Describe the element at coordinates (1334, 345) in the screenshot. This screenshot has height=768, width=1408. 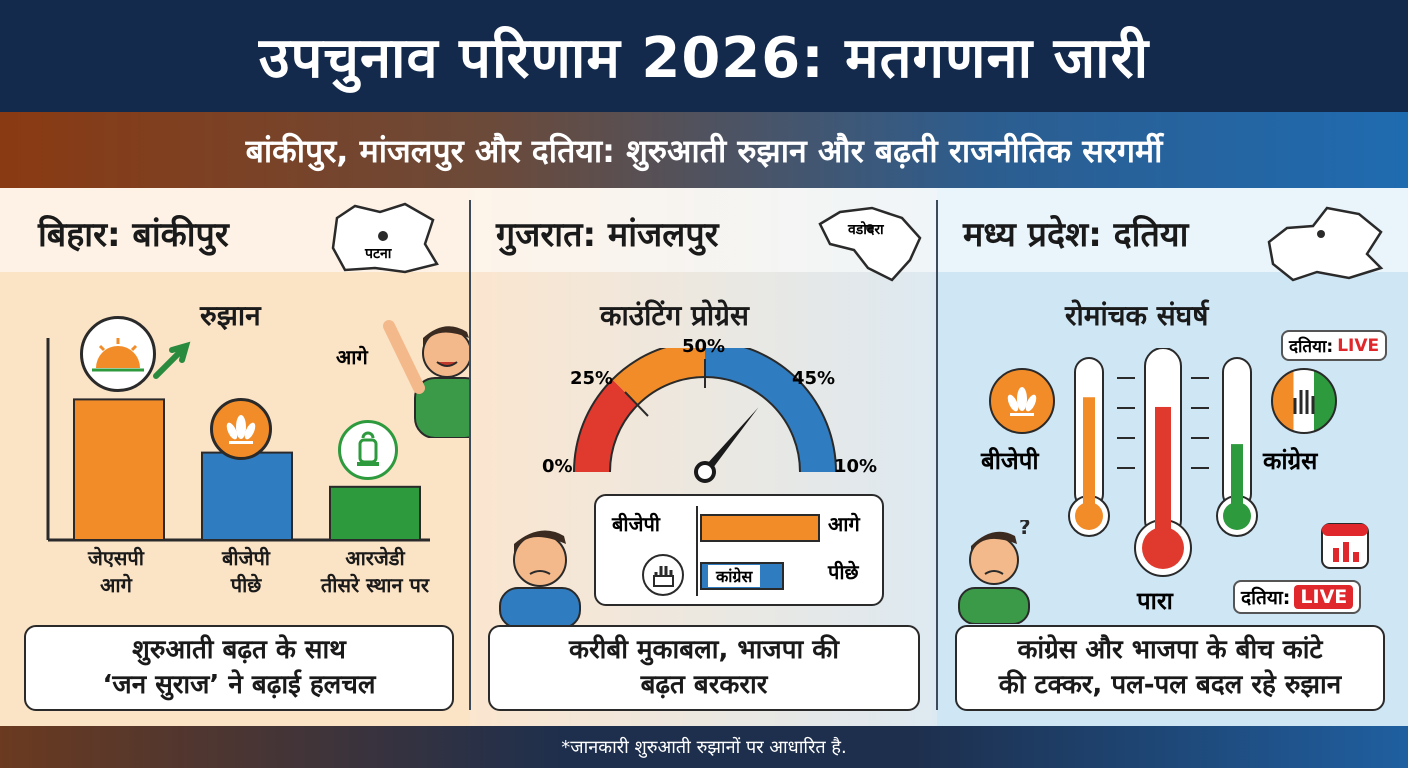
I see `live-badge-top: दतिया: LIVE` at that location.